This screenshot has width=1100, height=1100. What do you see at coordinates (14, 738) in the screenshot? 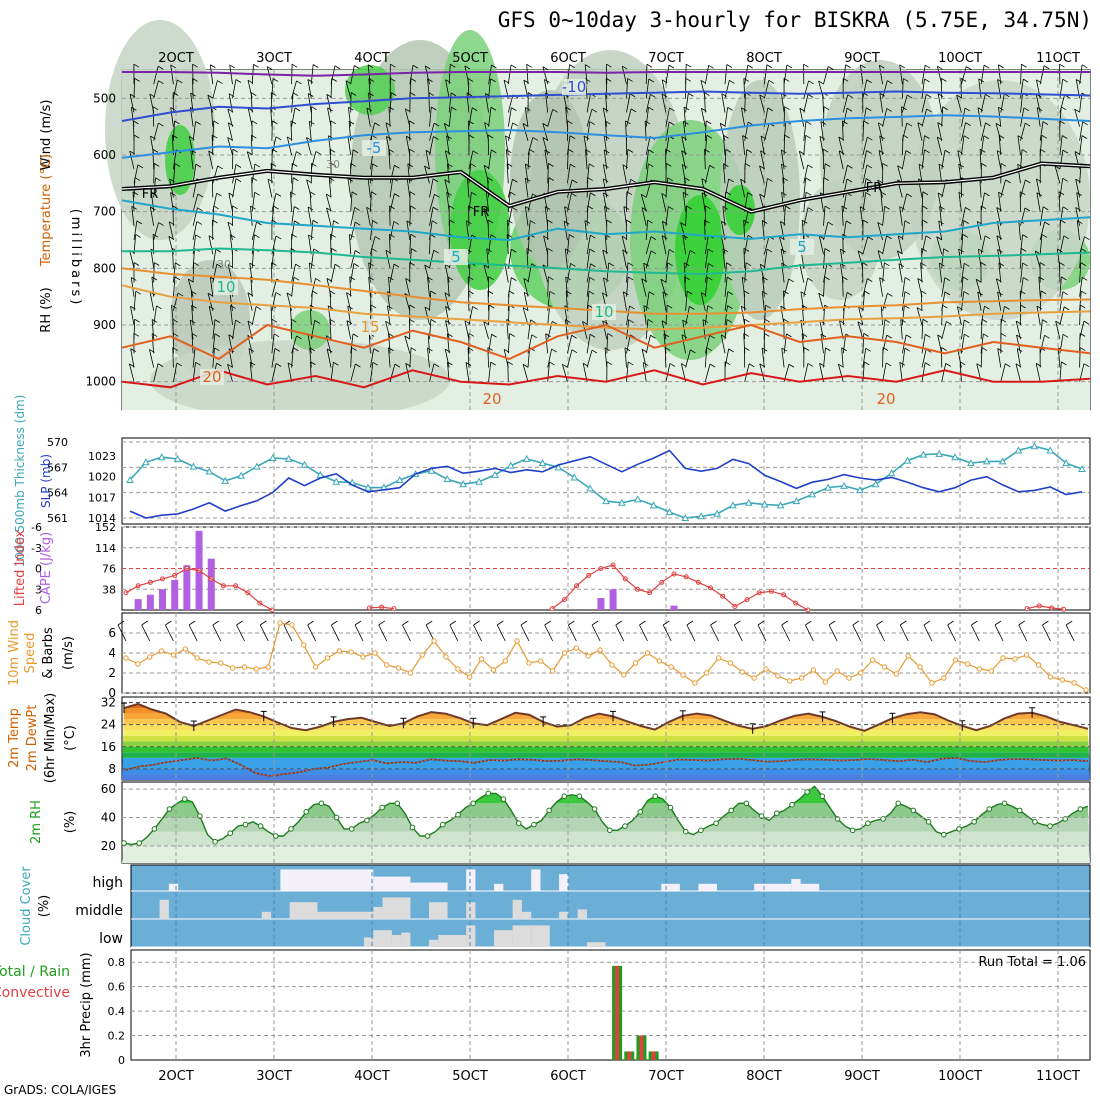
I see `2m-temp-label-1: 2m Temp` at bounding box center [14, 738].